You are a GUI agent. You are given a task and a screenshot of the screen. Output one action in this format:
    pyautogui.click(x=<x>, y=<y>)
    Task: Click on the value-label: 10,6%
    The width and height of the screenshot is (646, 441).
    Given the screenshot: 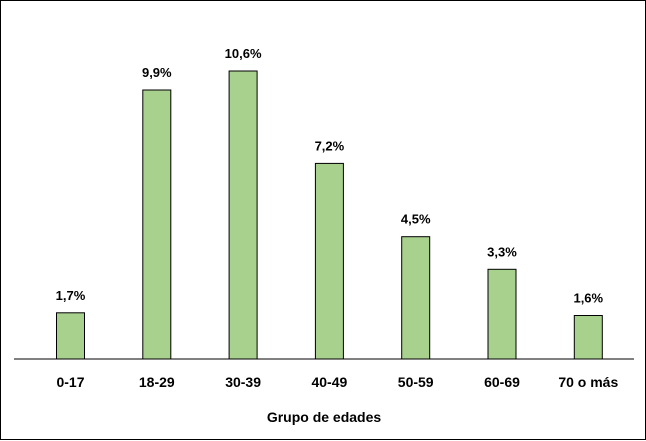 What is the action you would take?
    pyautogui.click(x=243, y=53)
    